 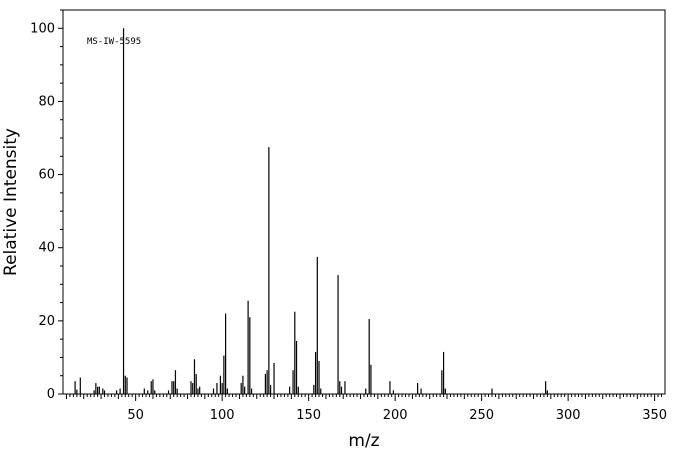 What do you see at coordinates (135, 415) in the screenshot?
I see `x-tick-label: 50` at bounding box center [135, 415].